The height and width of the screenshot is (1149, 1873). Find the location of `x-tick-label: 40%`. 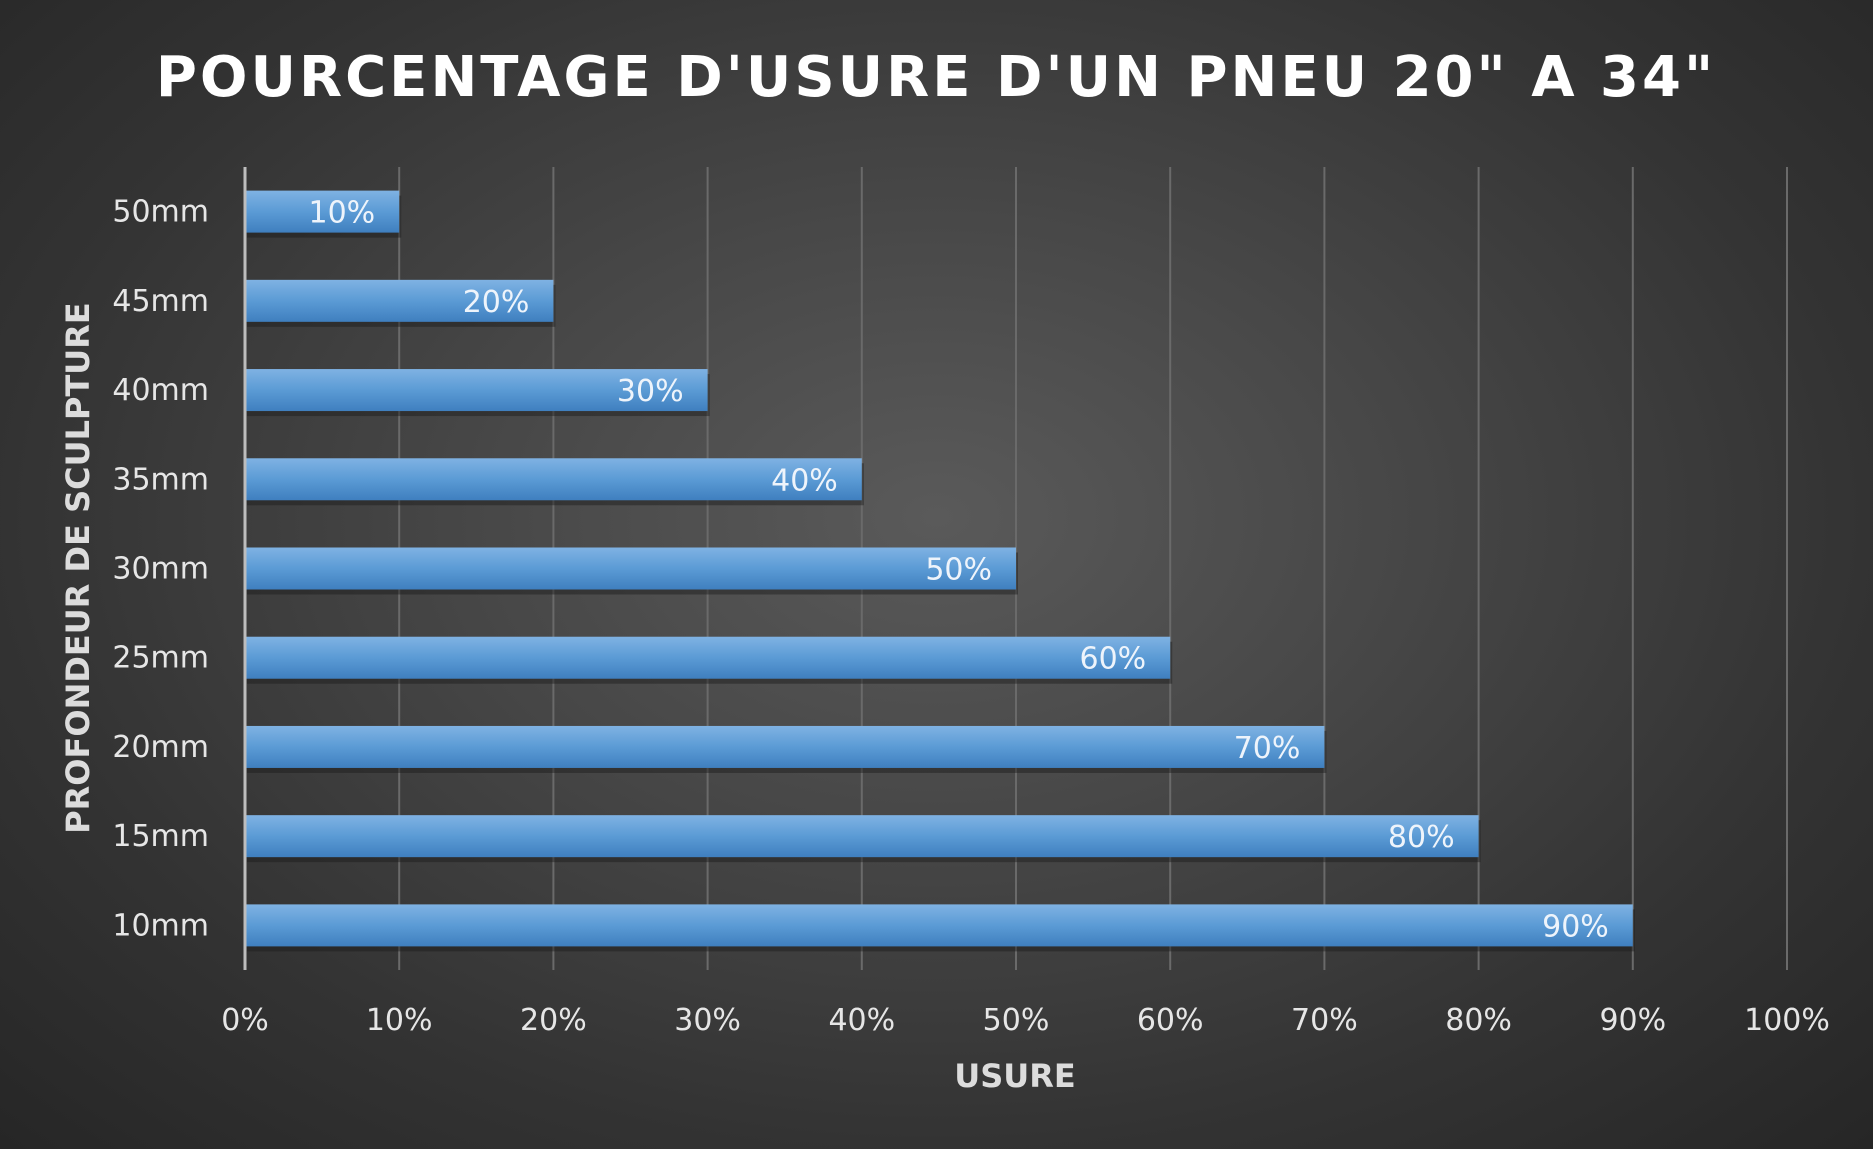

x-tick-label: 40% is located at coordinates (861, 1020).